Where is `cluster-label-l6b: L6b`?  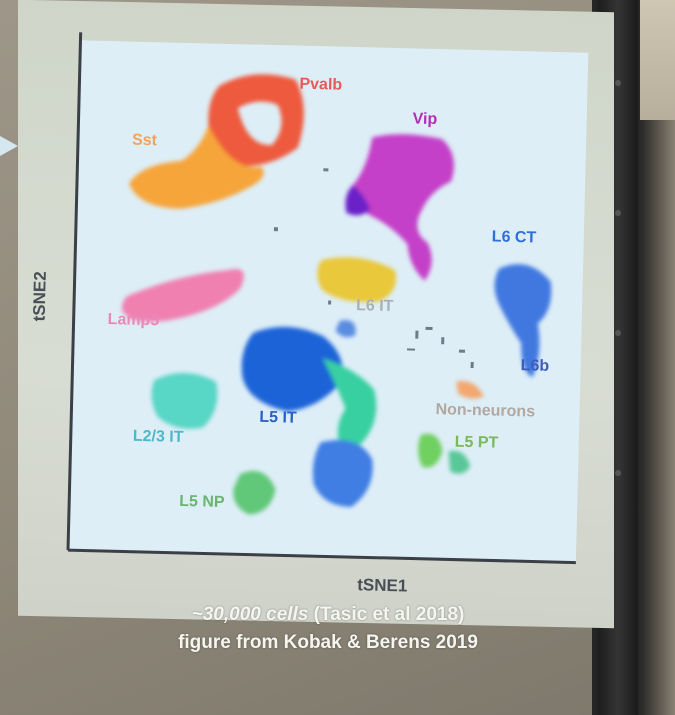
cluster-label-l6b: L6b is located at coordinates (535, 366).